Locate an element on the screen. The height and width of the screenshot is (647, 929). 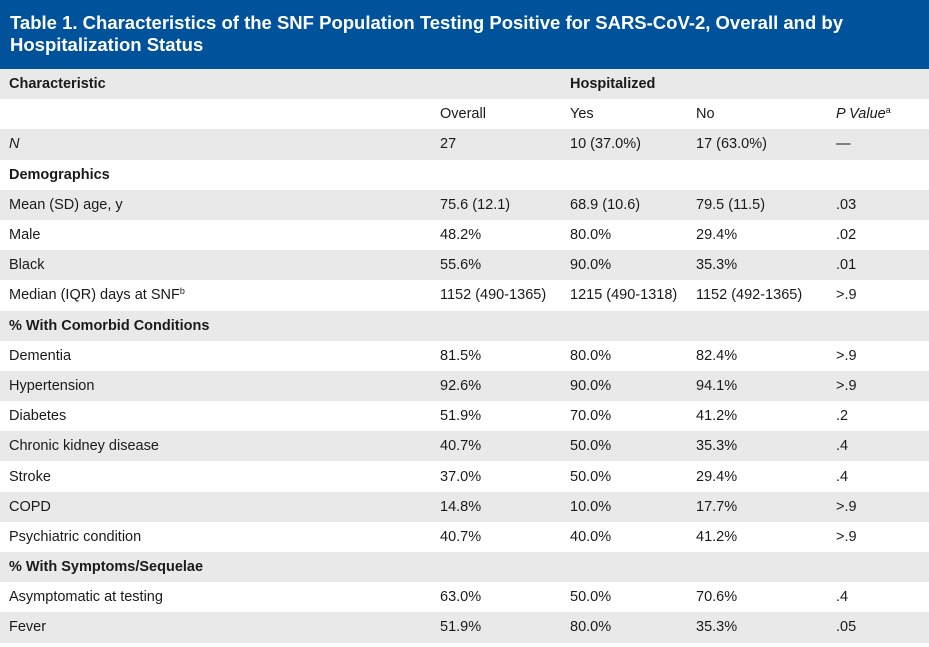
table-row: Chronic kidney disease 40.7% 50.0% 35.3% .4 is located at coordinates (464, 446).